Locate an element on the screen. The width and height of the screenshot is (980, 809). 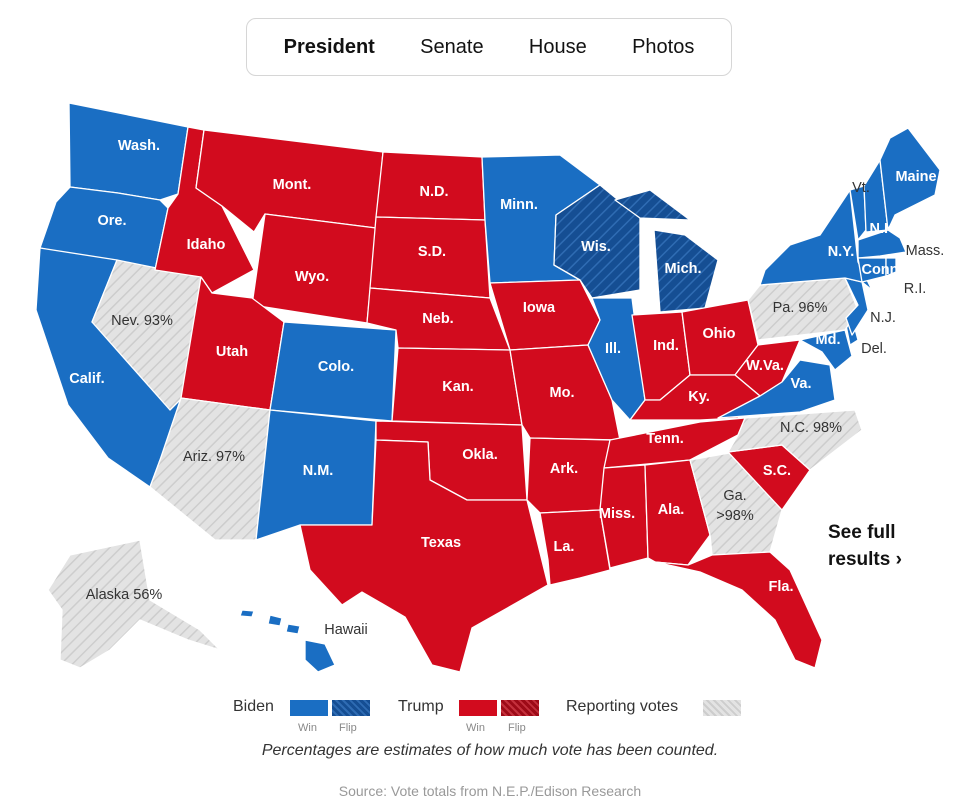
state-label-md: Md. is located at coordinates (828, 340).